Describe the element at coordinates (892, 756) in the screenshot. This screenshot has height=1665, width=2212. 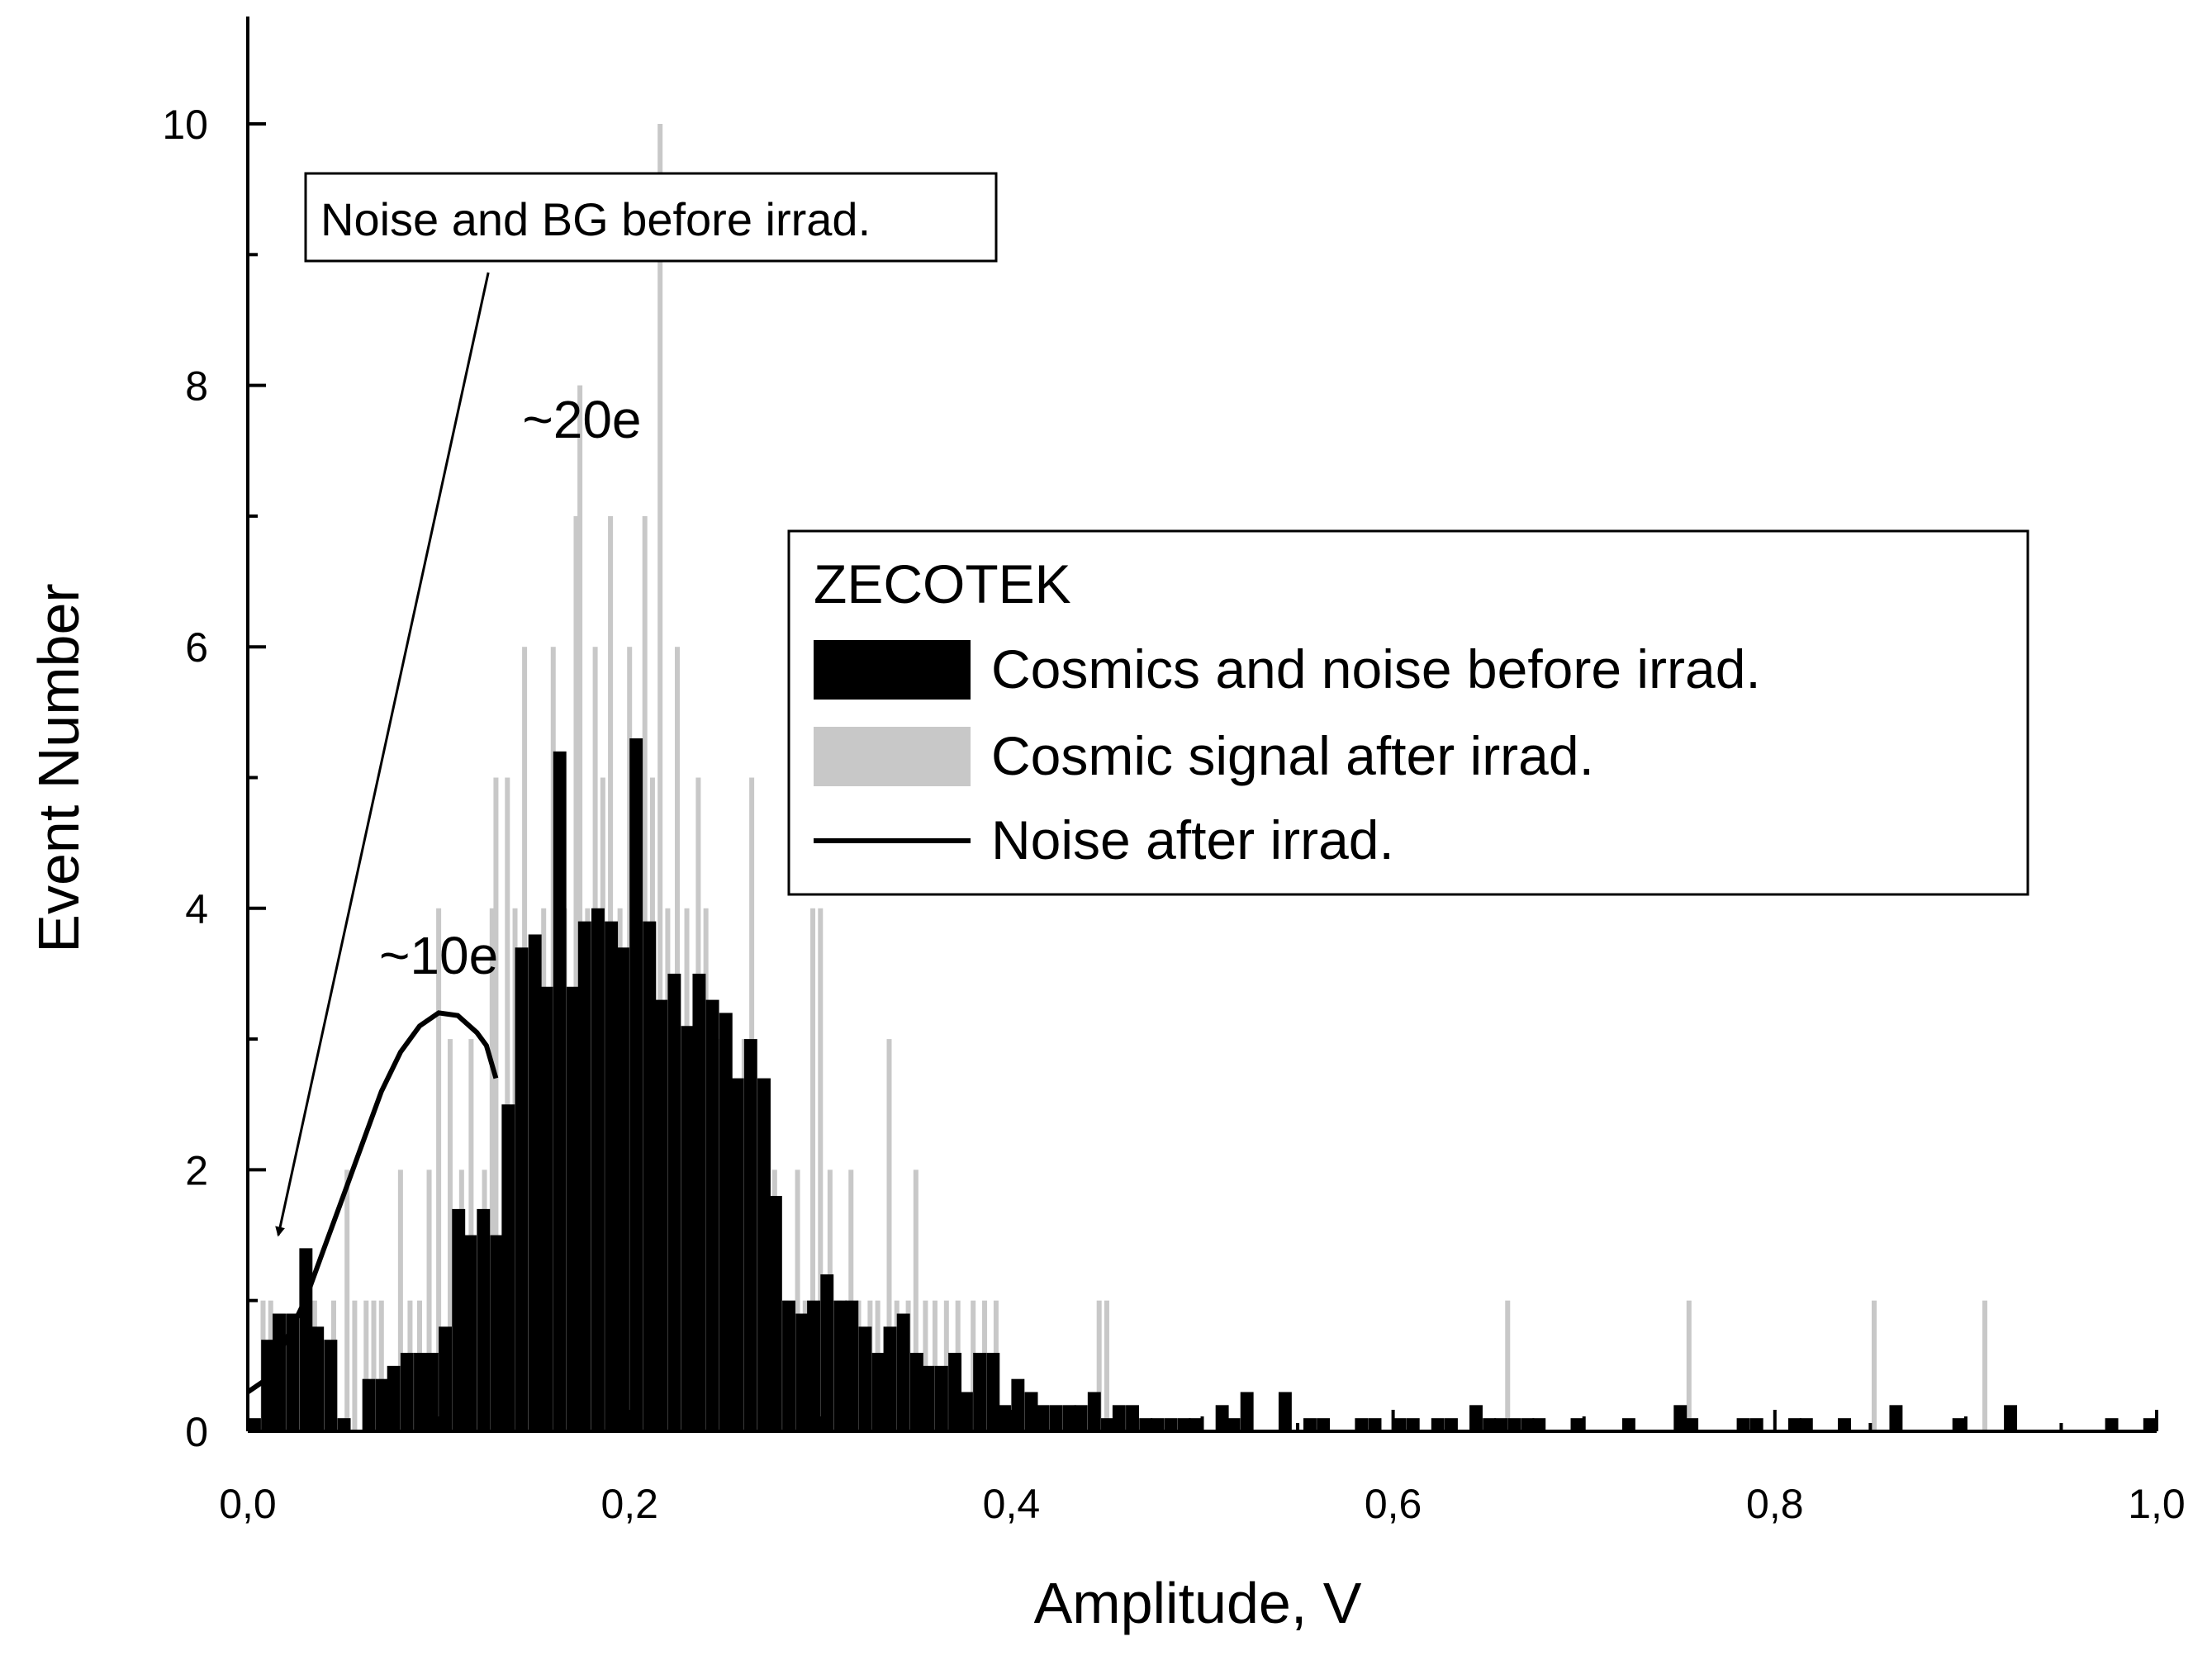
I see `legend-swatch-gray-bar` at that location.